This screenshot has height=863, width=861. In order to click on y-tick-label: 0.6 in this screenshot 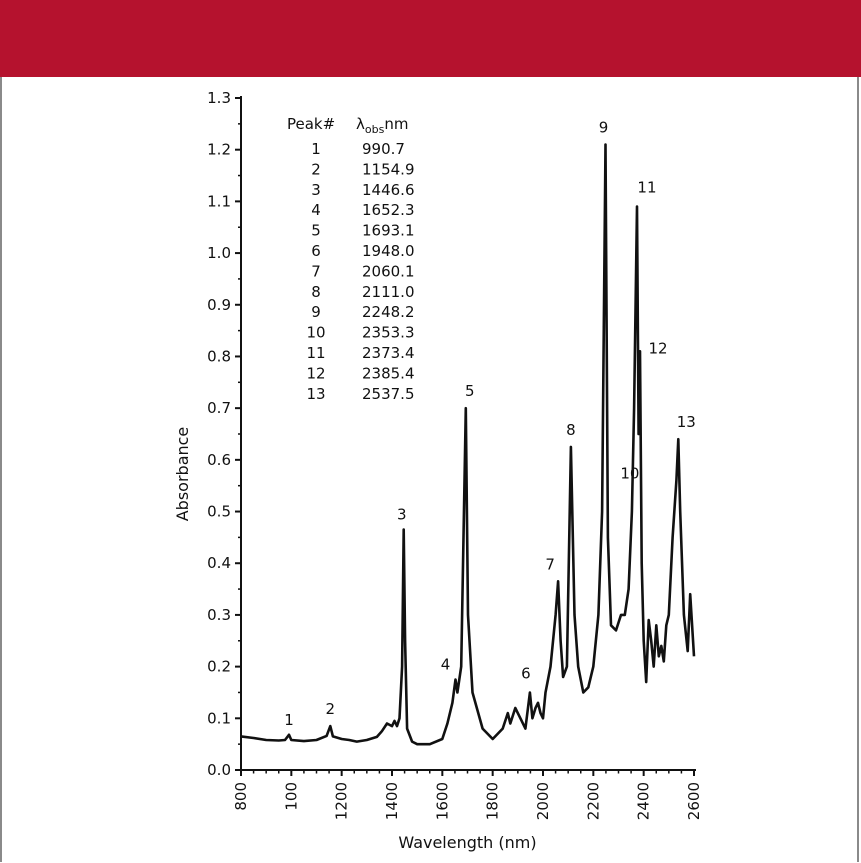, I will do `click(219, 460)`.